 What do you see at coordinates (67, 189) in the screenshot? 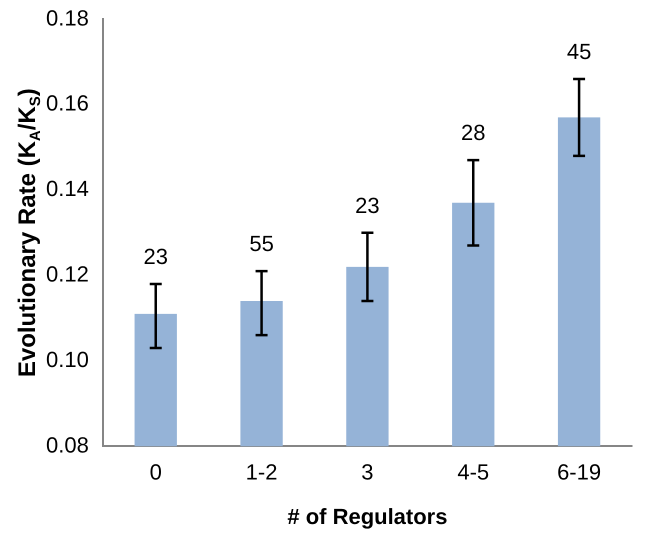
I see `y-tick-label: 0.14` at bounding box center [67, 189].